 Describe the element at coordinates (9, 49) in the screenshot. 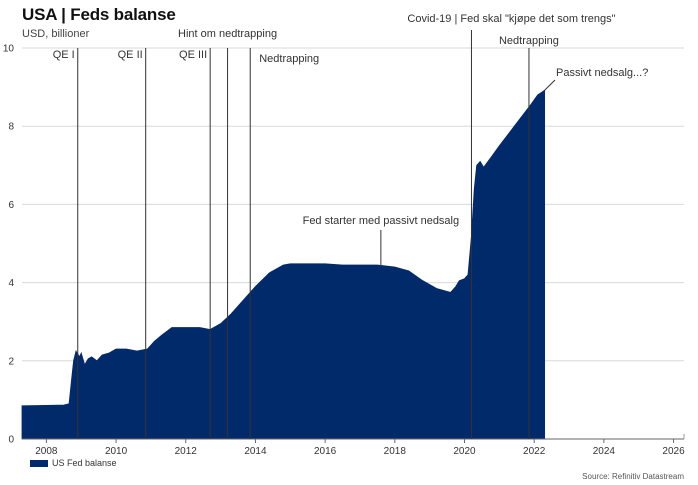

I see `y-tick-label: 10` at that location.